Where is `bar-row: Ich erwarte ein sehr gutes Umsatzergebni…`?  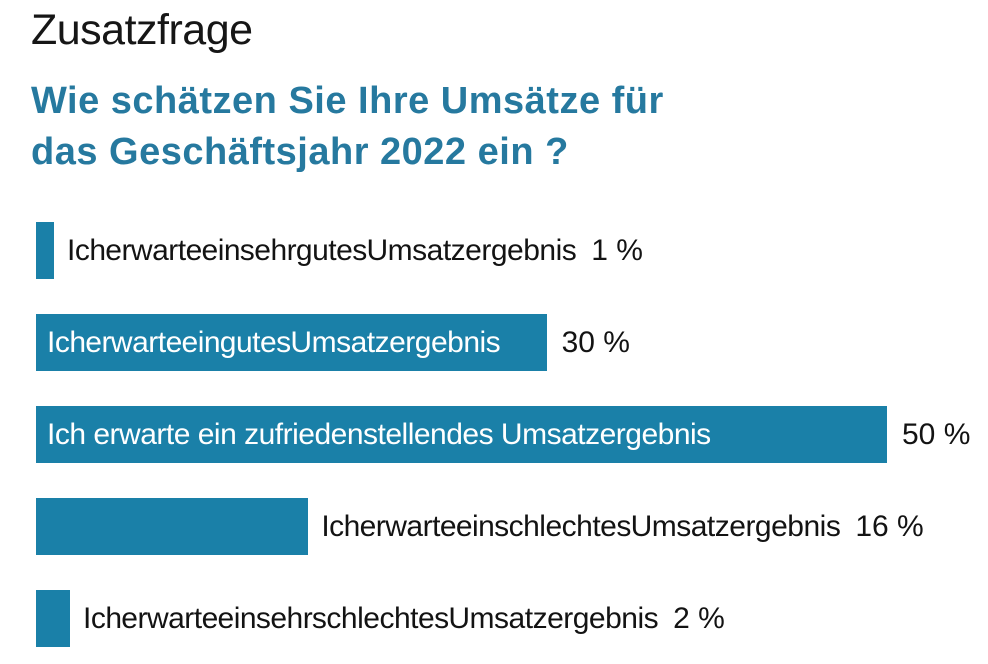
bar-row: Ich erwarte ein sehr gutes Umsatzergebni… is located at coordinates (506, 250).